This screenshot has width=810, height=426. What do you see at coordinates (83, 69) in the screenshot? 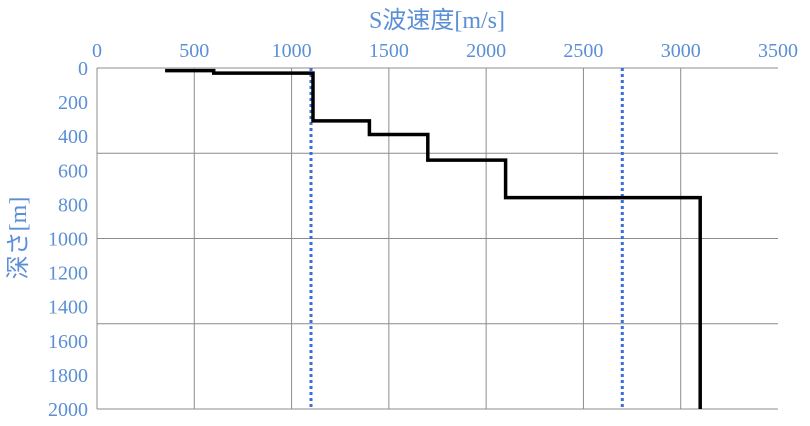
I see `y-tick-label: 0` at bounding box center [83, 69].